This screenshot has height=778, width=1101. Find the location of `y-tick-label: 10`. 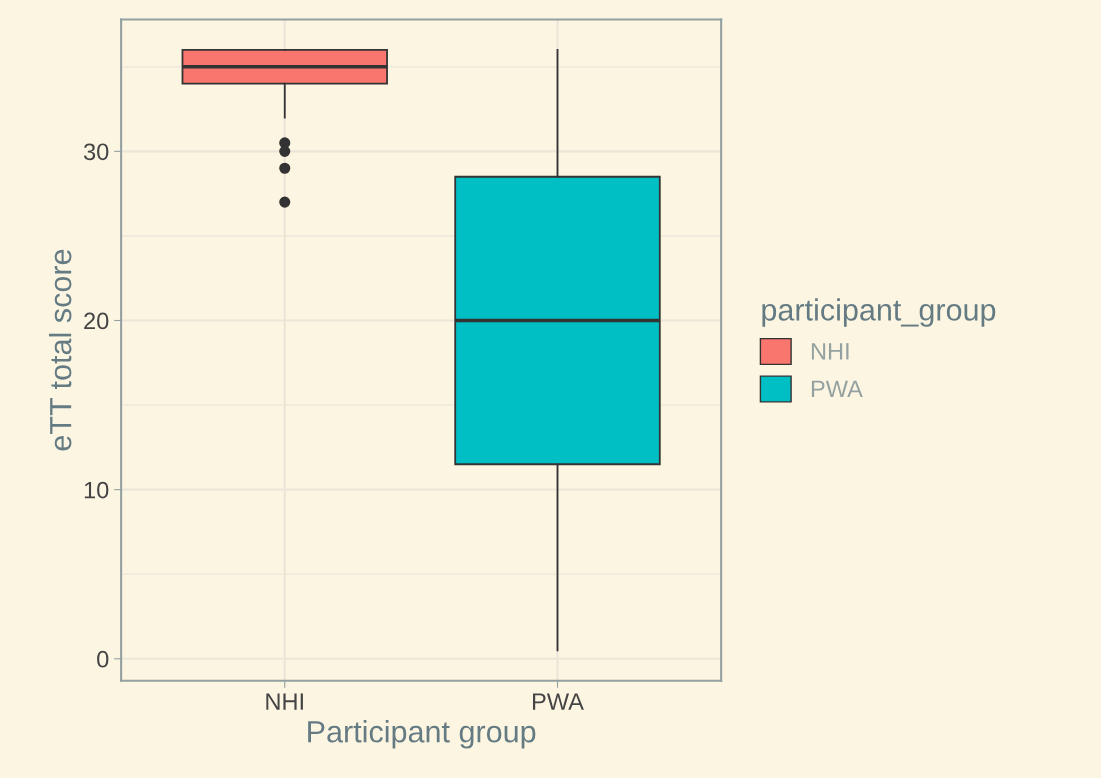

y-tick-label: 10 is located at coordinates (96, 490).